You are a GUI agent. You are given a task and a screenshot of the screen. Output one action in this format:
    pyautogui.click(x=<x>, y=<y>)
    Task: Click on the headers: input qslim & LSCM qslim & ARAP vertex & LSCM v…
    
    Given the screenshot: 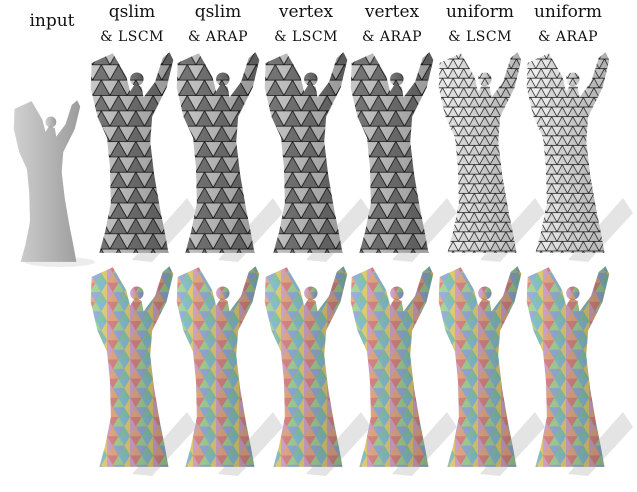 What is the action you would take?
    pyautogui.click(x=315, y=23)
    